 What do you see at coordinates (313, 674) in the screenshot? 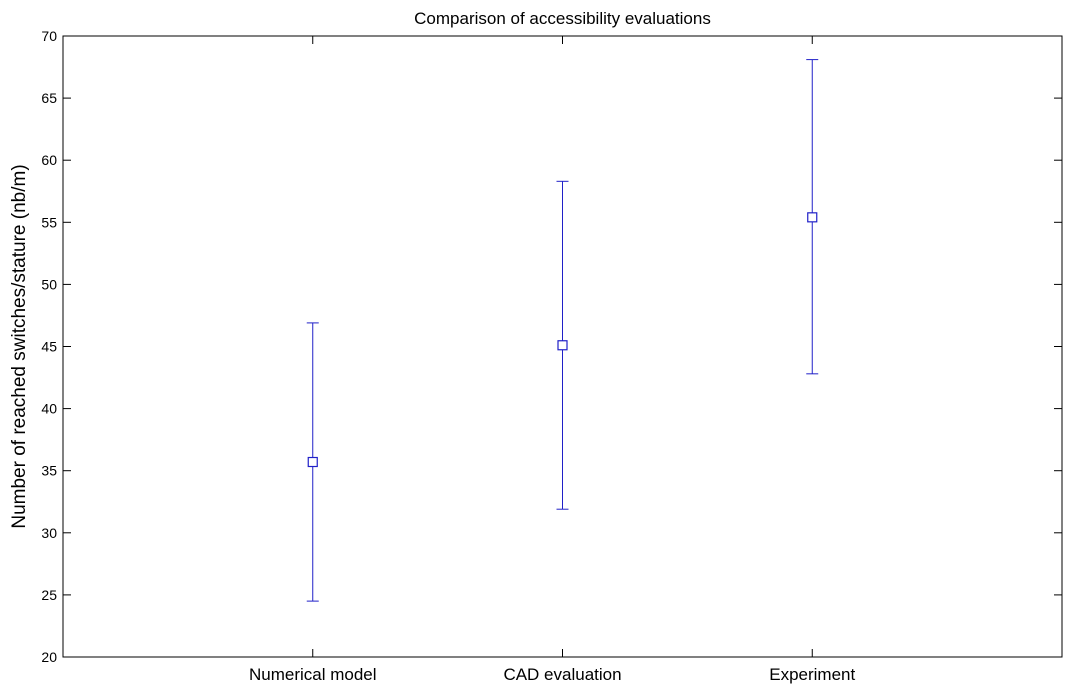
I see `x-tick-label: Numerical model` at bounding box center [313, 674].